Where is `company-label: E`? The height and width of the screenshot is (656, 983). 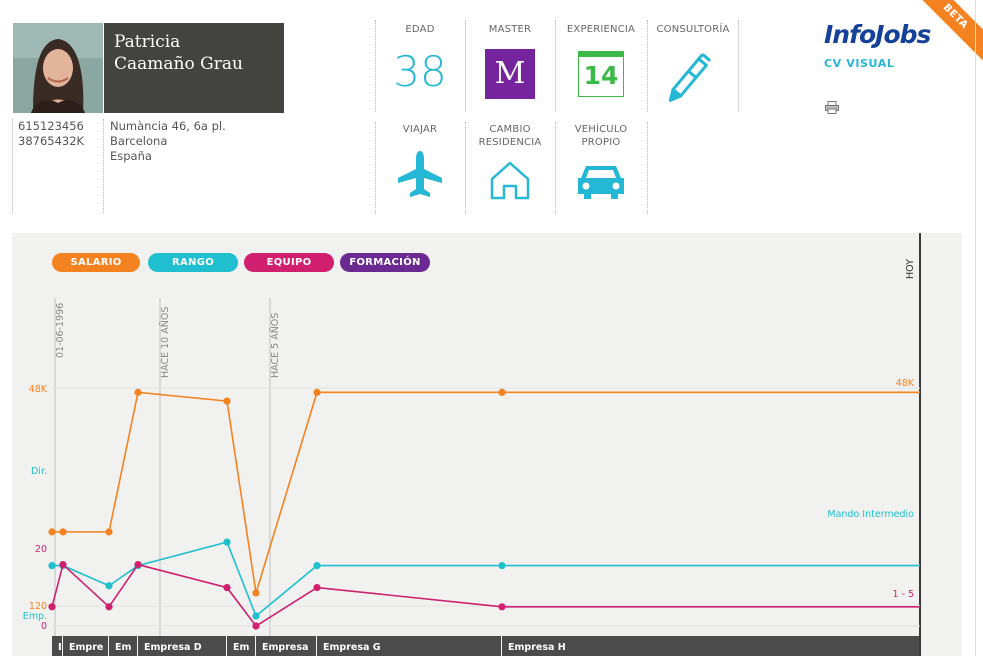 company-label: E is located at coordinates (61, 647).